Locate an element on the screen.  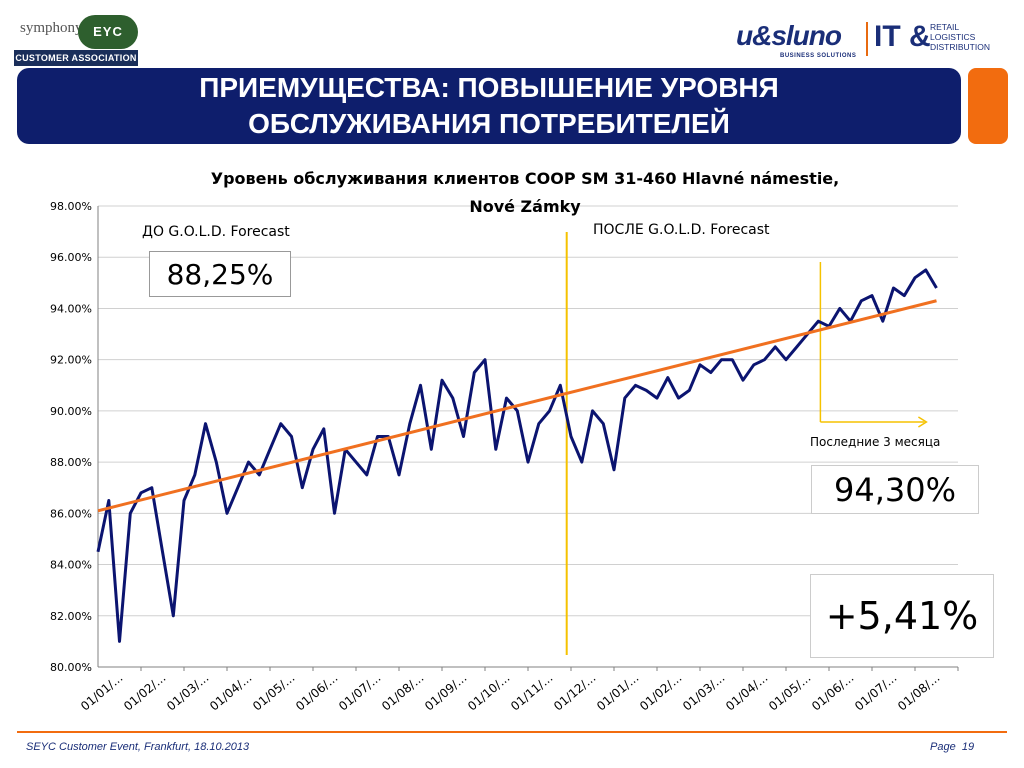
last3-value: 94,30% is located at coordinates (894, 489).